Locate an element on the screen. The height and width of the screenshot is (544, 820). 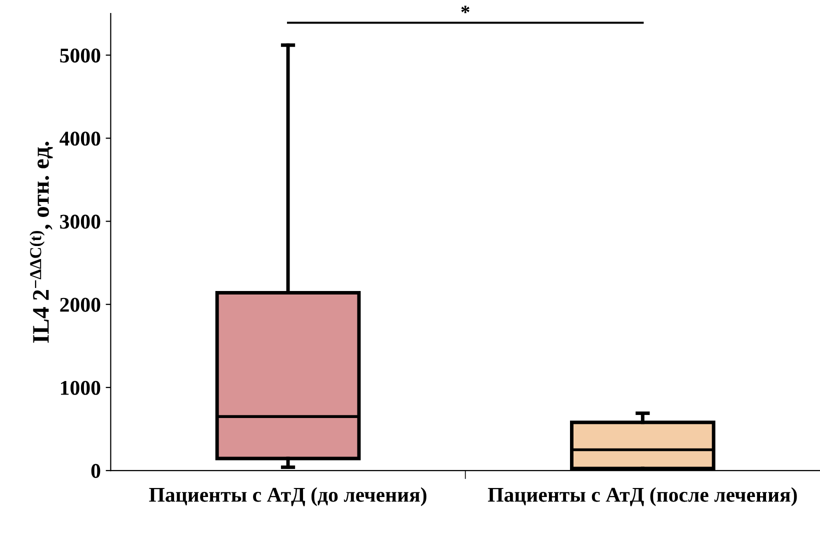
y-tick-label: 1000 is located at coordinates (80, 387).